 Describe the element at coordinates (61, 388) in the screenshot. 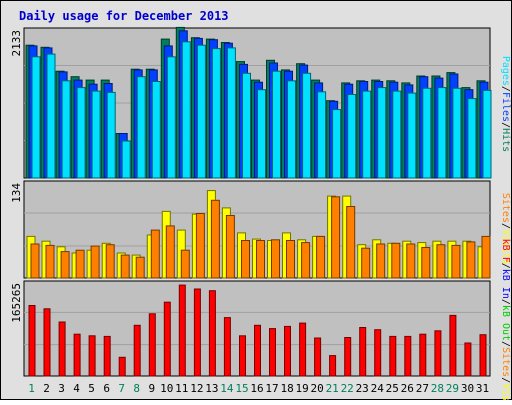

I see `x-tick-label: 3` at that location.